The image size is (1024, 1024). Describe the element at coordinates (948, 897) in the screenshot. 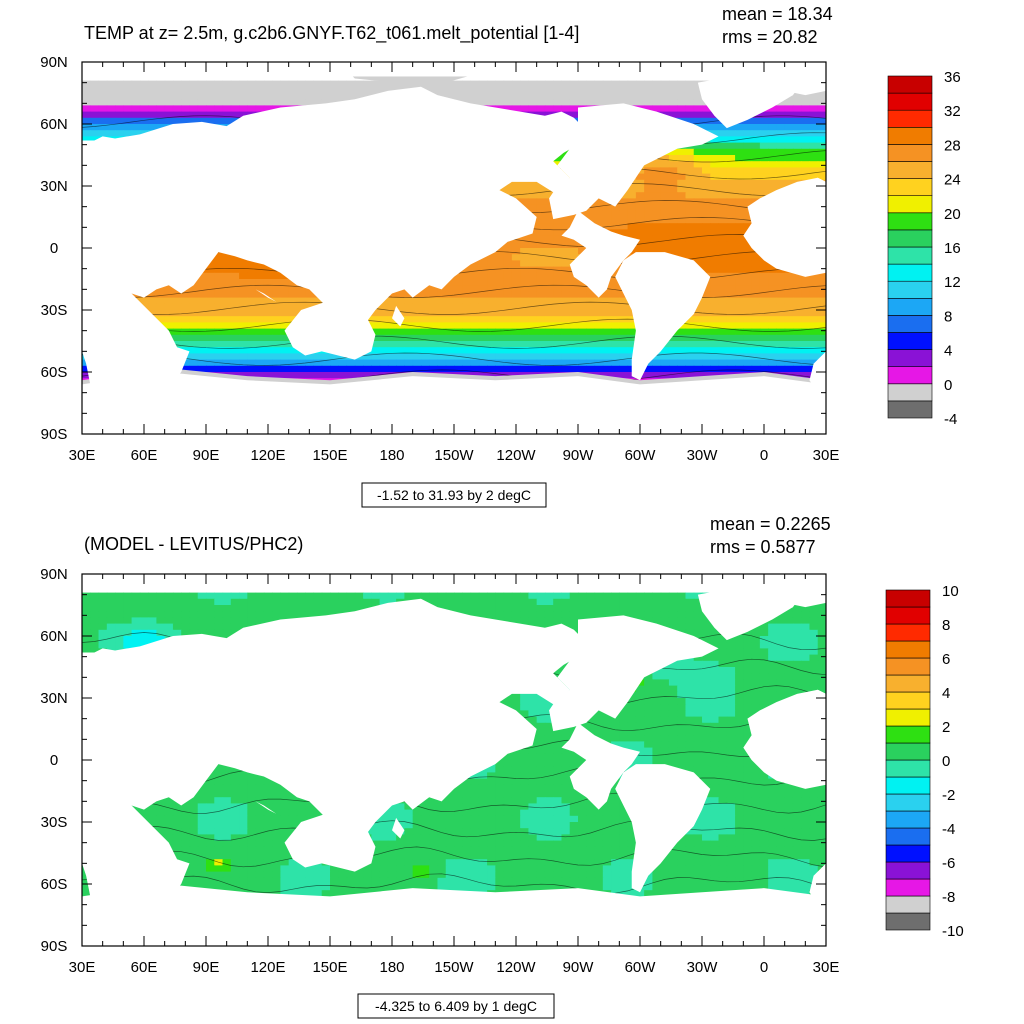

I see `colorbar-label: -8` at that location.